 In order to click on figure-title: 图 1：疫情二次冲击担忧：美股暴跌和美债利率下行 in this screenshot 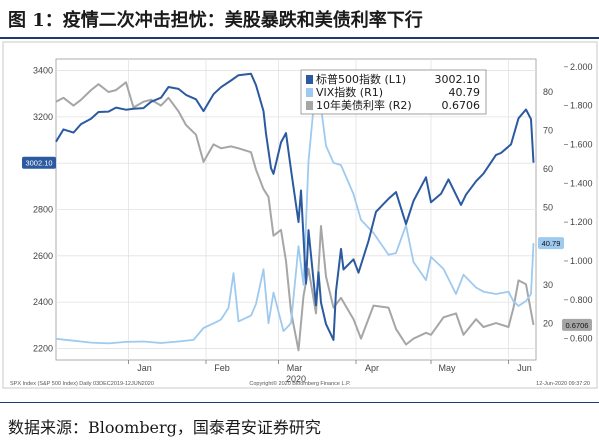, I will do `click(215, 20)`.